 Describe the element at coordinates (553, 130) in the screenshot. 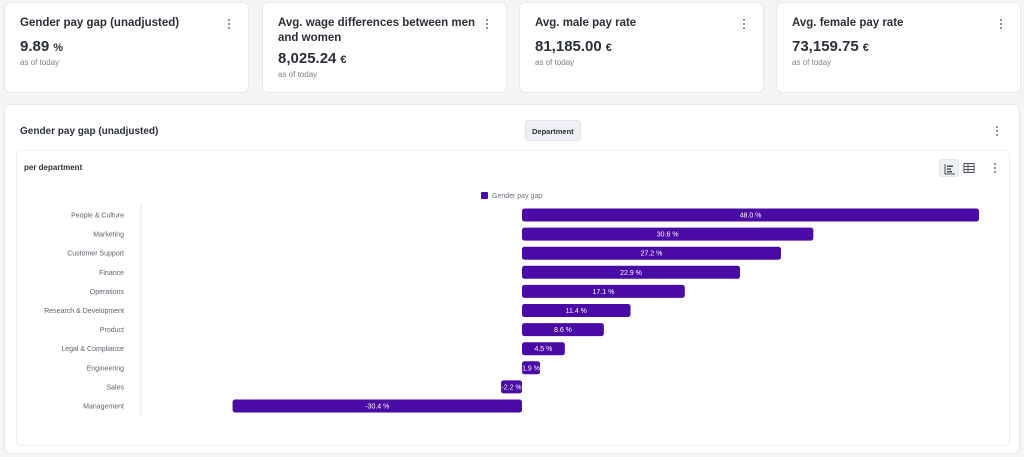

I see `department-button: Department` at that location.